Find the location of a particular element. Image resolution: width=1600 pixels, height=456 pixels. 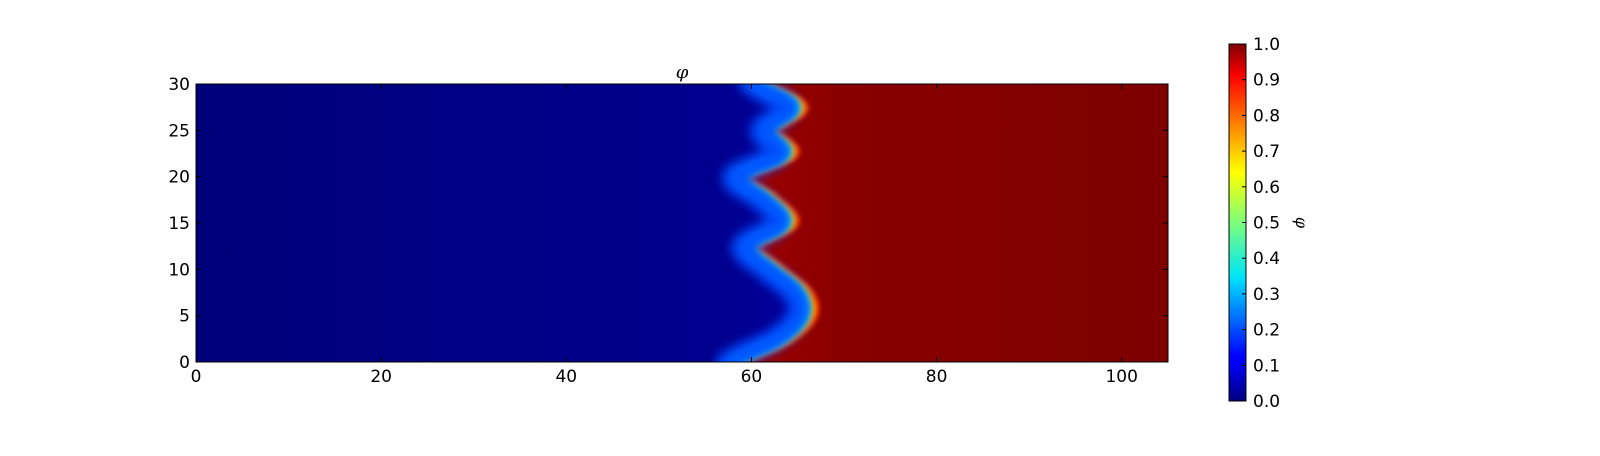

x-tick-label: 0 is located at coordinates (196, 377).